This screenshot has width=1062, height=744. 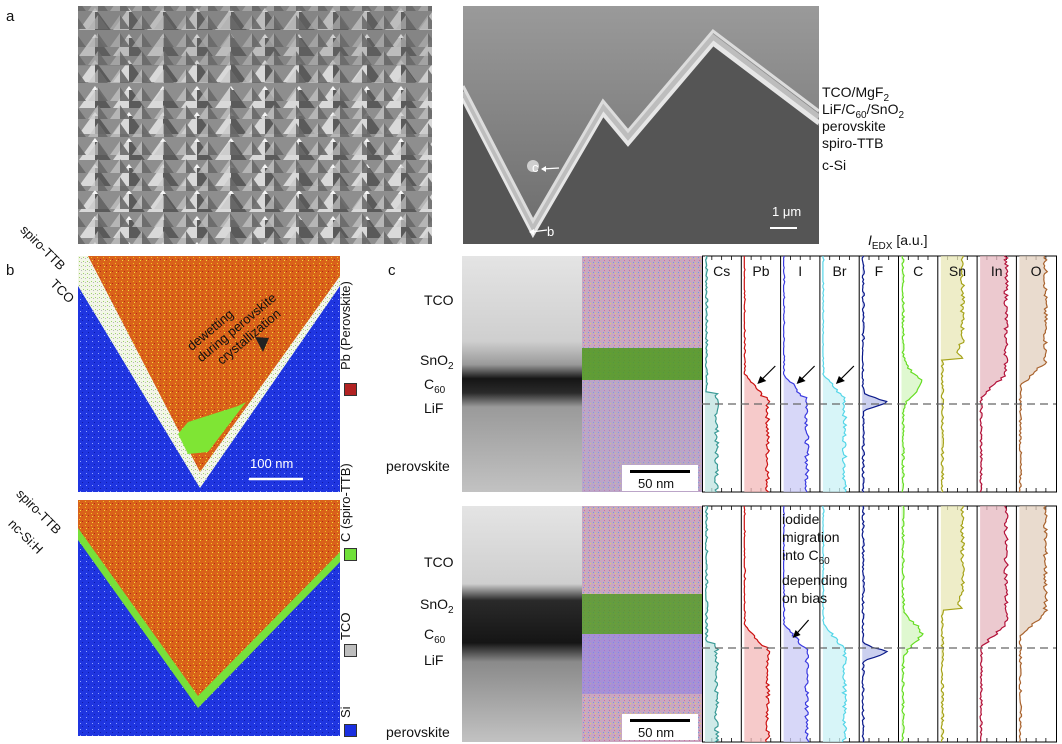 I want to click on c-bottom-label-c60: C60, so click(x=435, y=636).